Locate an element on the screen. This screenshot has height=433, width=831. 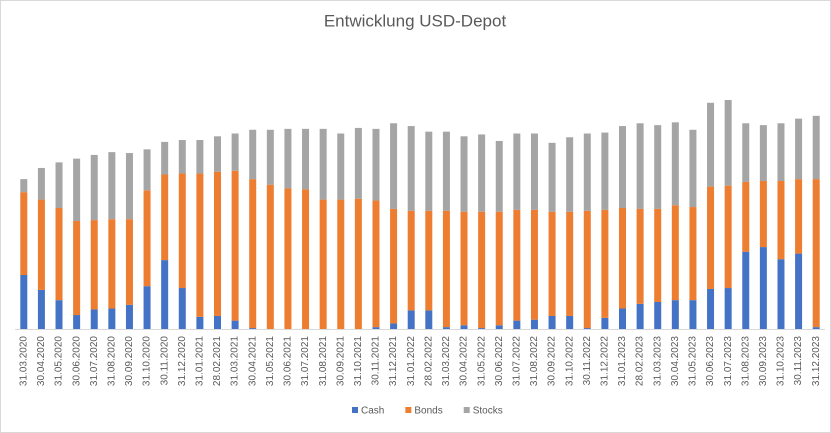
x-tick-label: 30.11.2023 is located at coordinates (798, 361).